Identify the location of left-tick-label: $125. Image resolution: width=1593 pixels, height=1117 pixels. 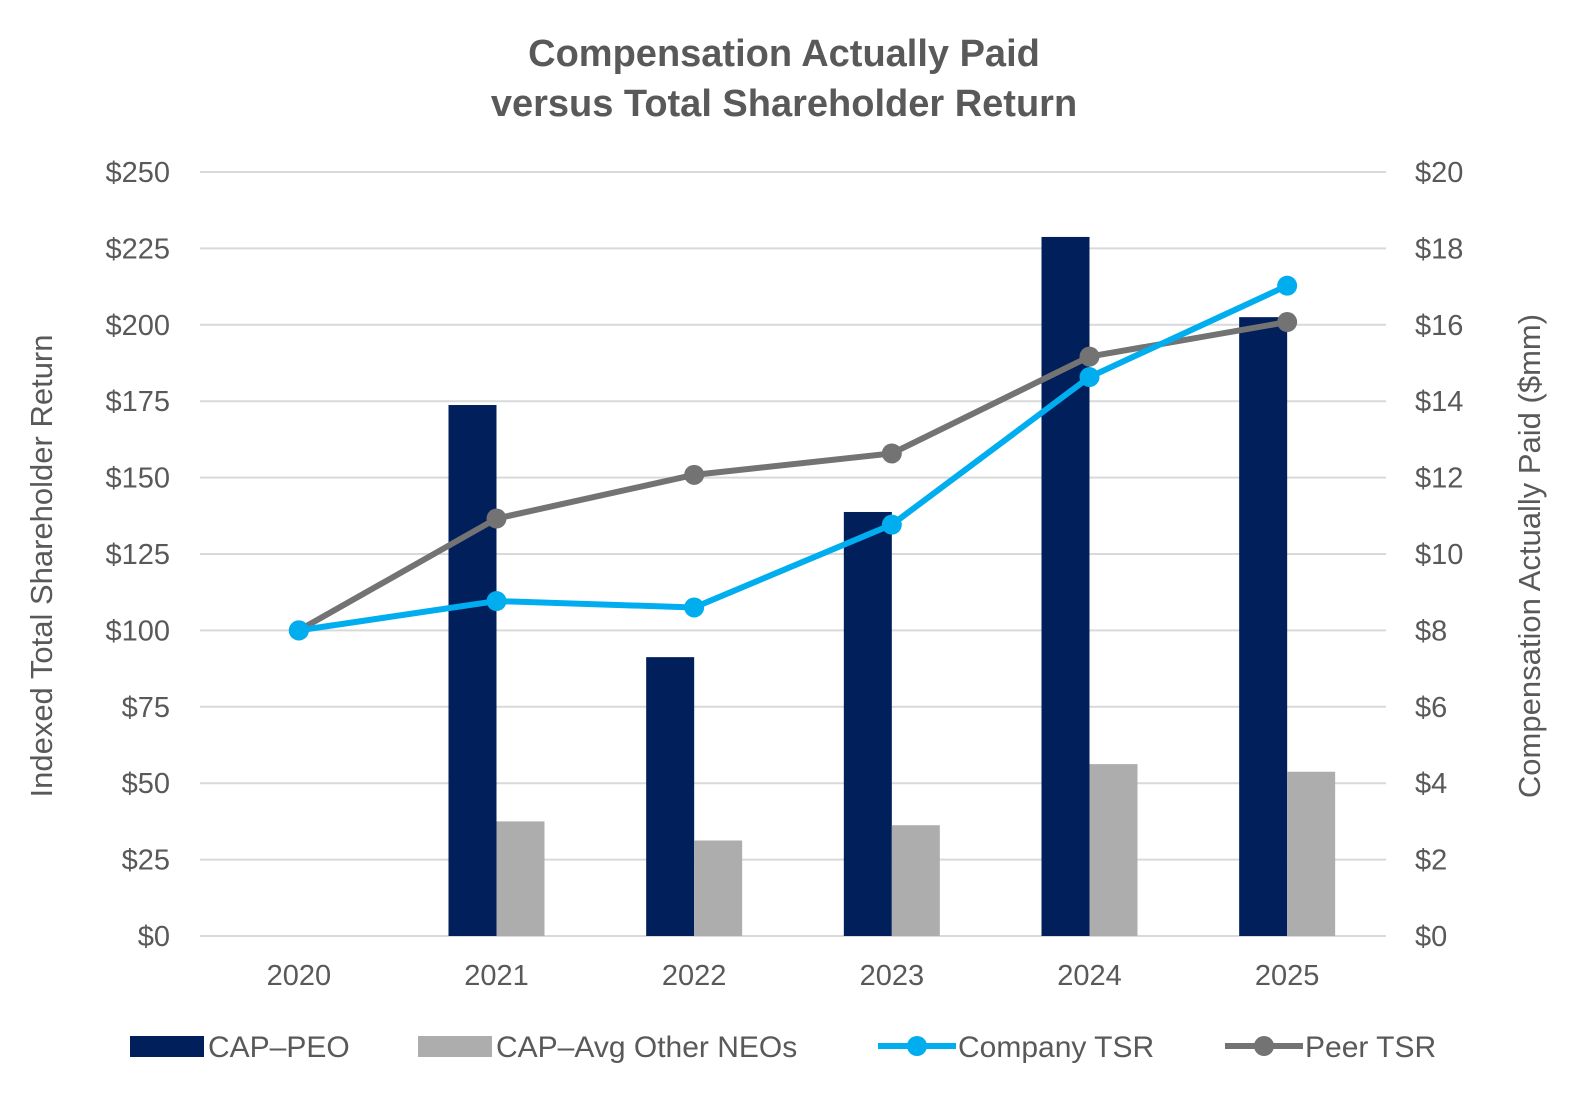
(137, 555).